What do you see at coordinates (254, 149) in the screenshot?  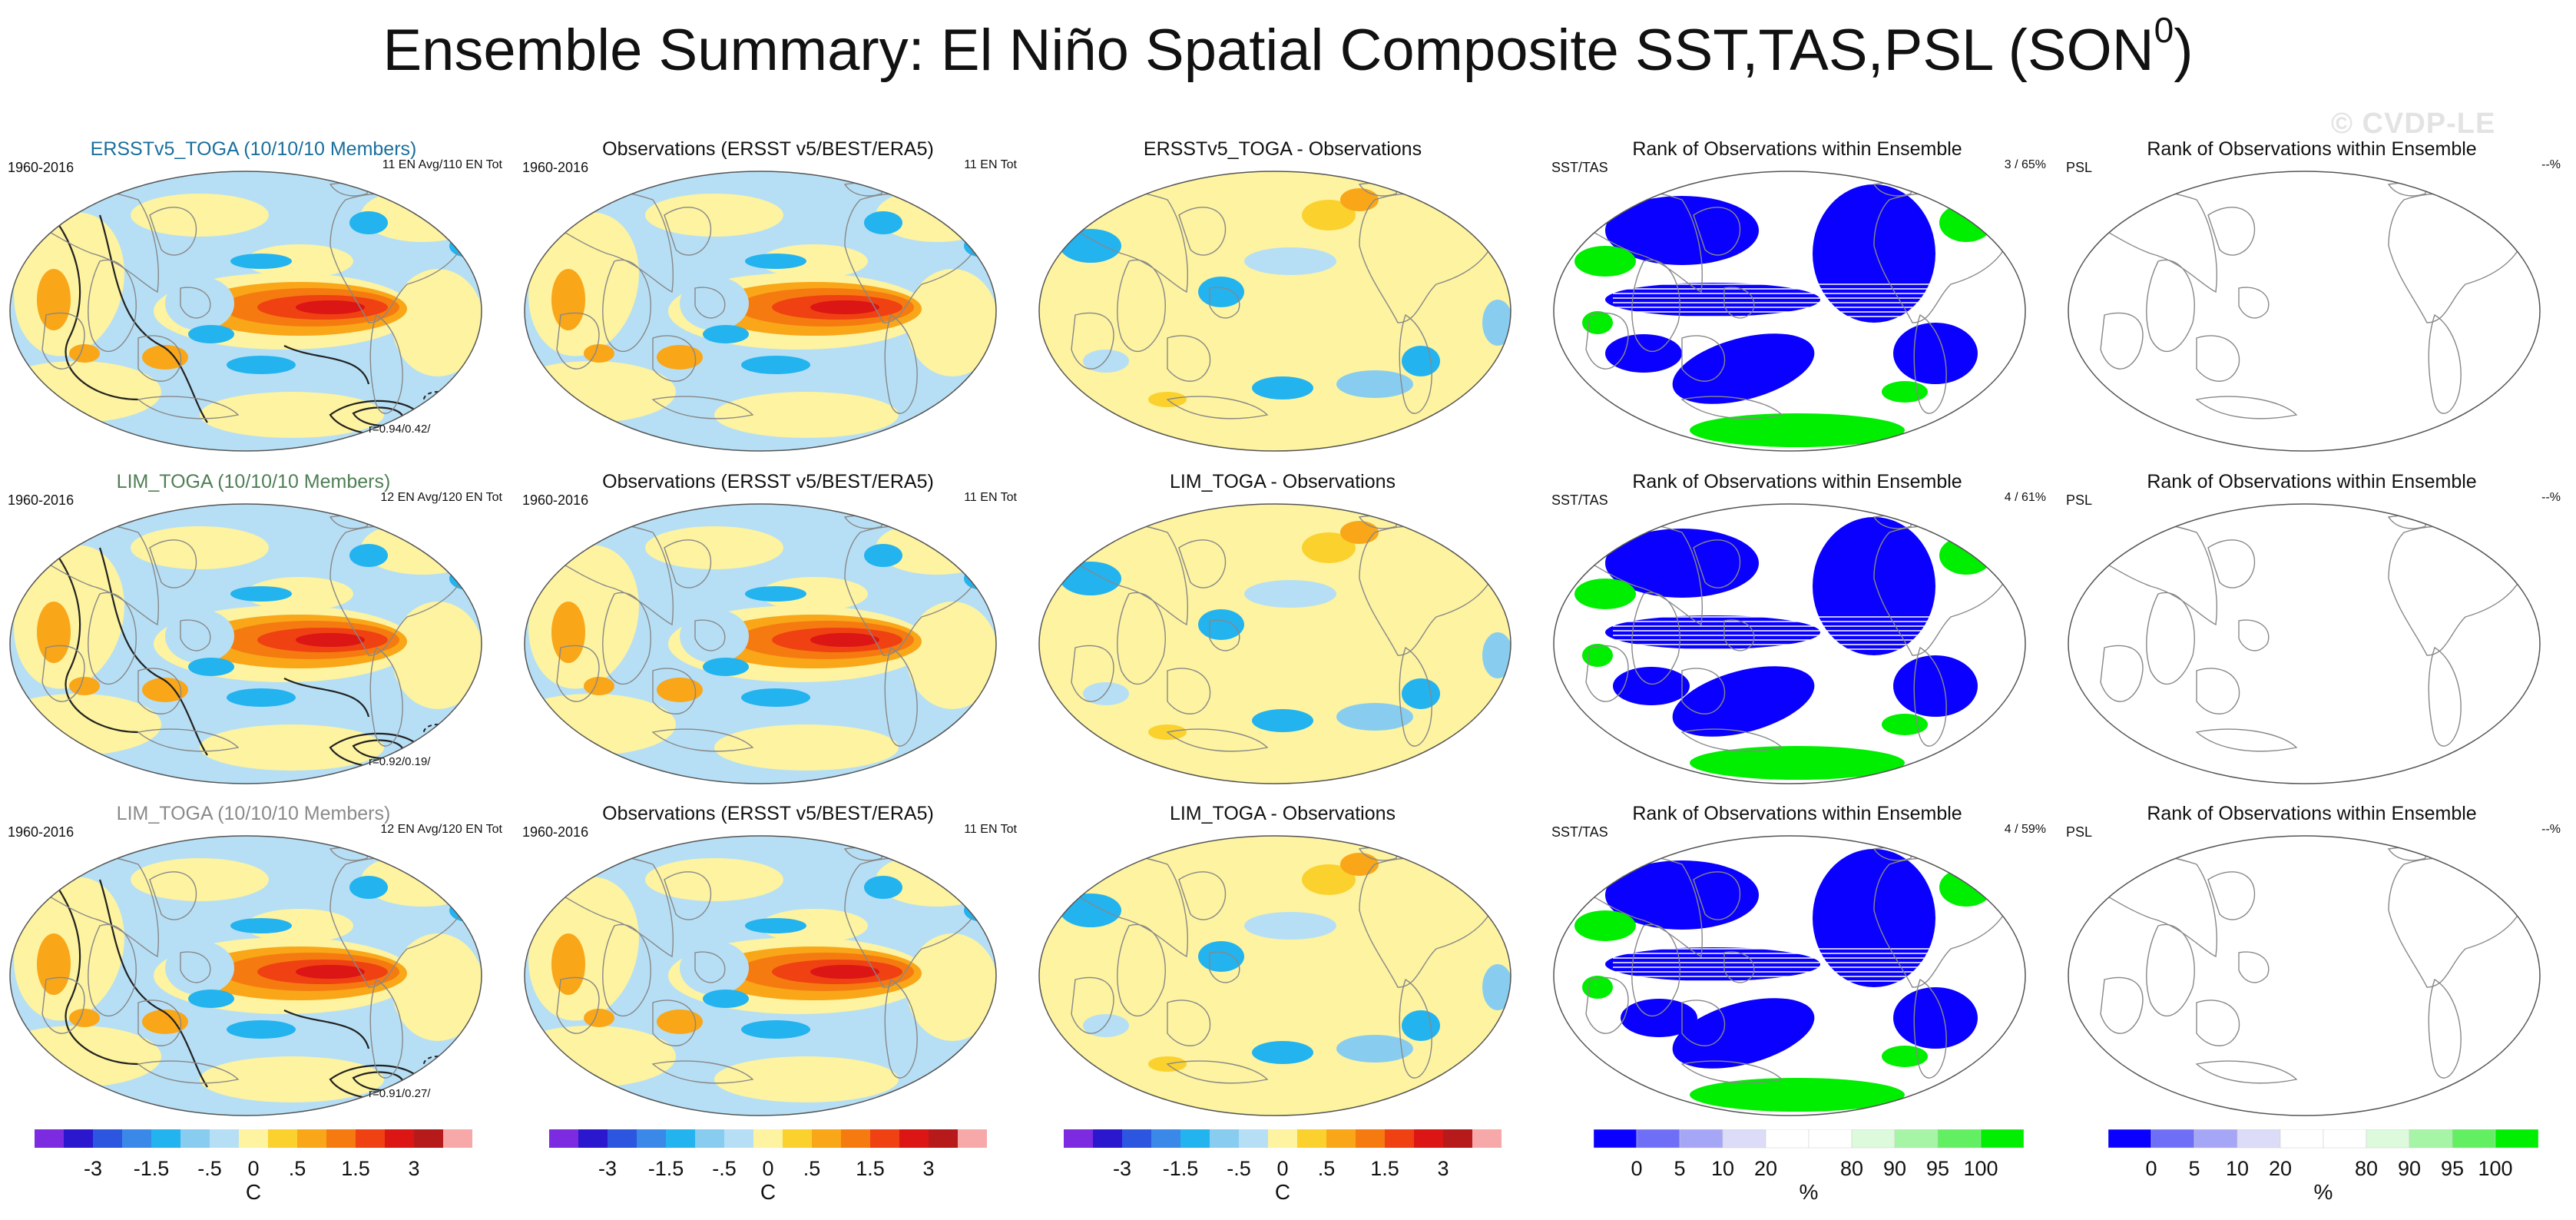 I see `panel-title: ERSSTv5_TOGA (10/10/10 Members)` at bounding box center [254, 149].